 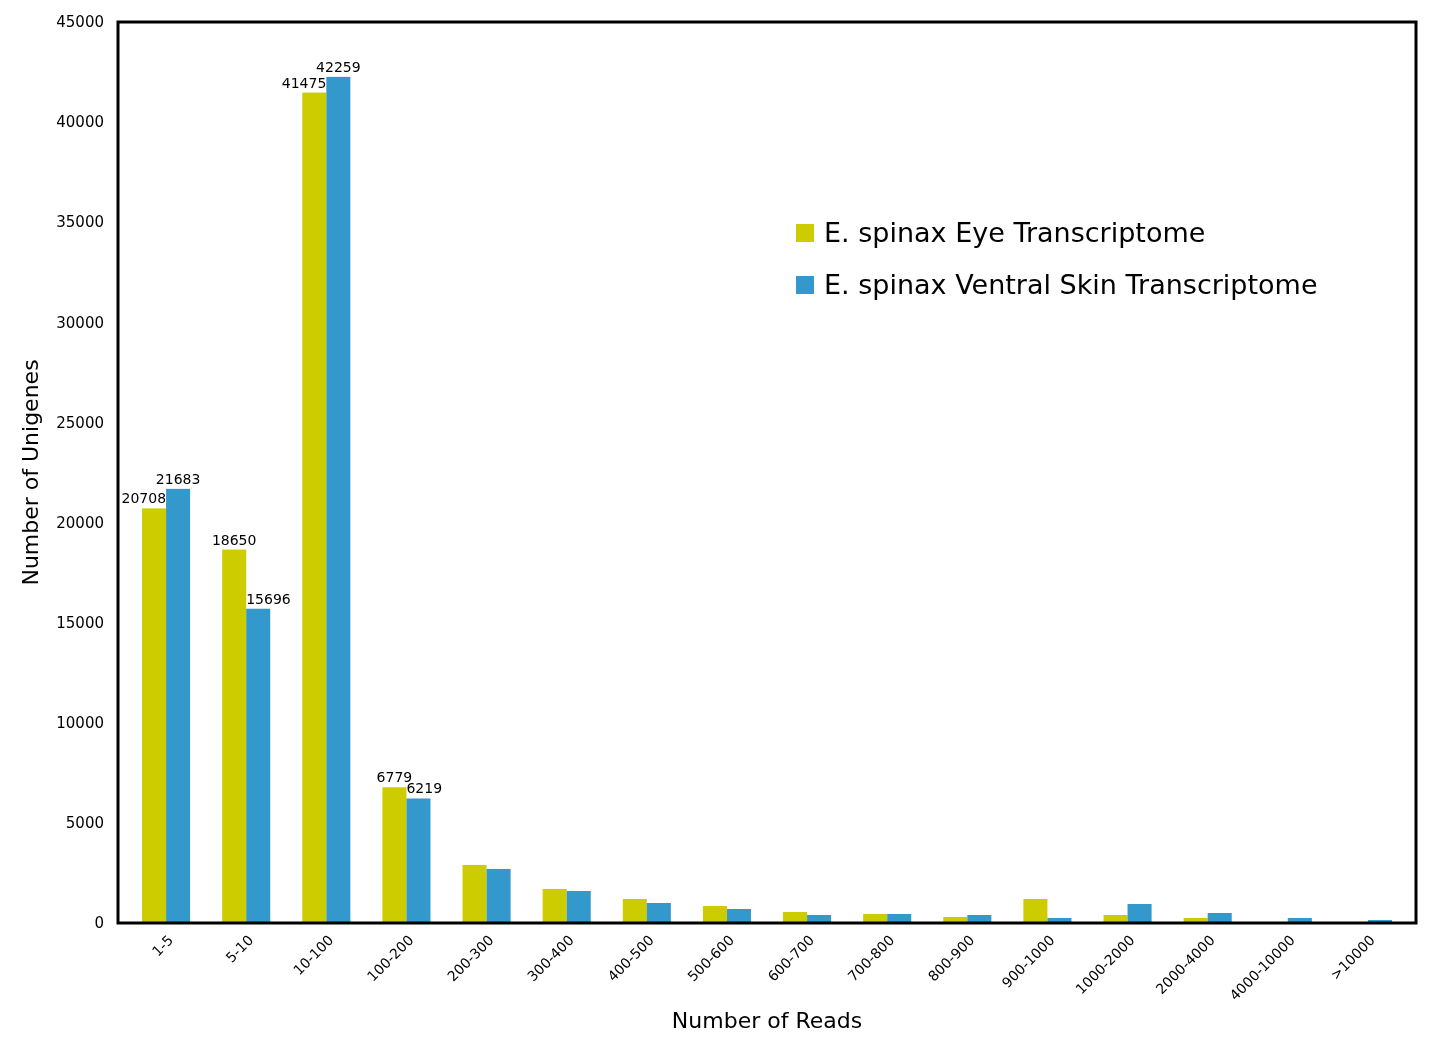 What do you see at coordinates (80, 723) in the screenshot?
I see `y-tick-label: 10000` at bounding box center [80, 723].